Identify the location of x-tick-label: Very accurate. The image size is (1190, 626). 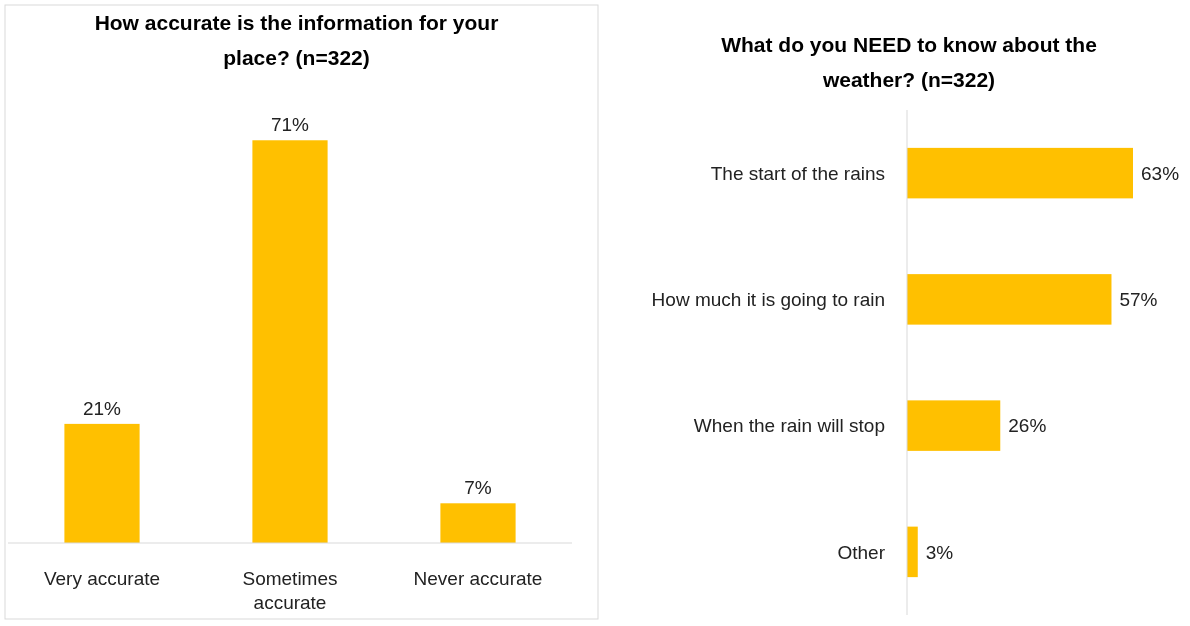
(102, 578).